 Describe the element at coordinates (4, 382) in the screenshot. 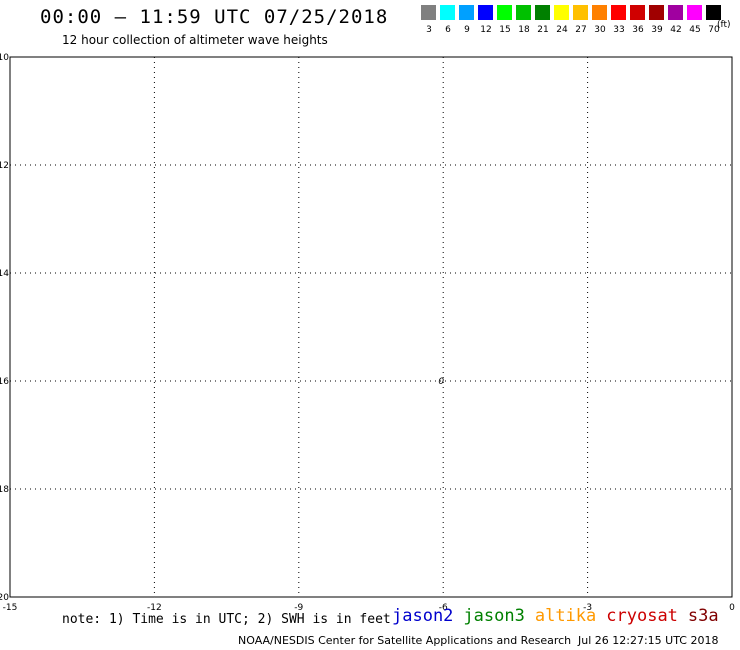

I see `y-tick-label: -16` at that location.